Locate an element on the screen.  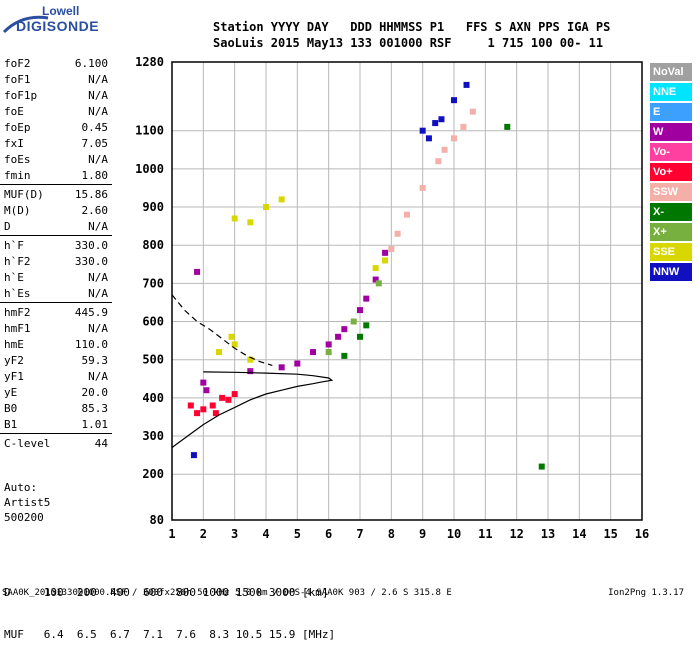
param-label: h`Es is located at coordinates (17, 293).